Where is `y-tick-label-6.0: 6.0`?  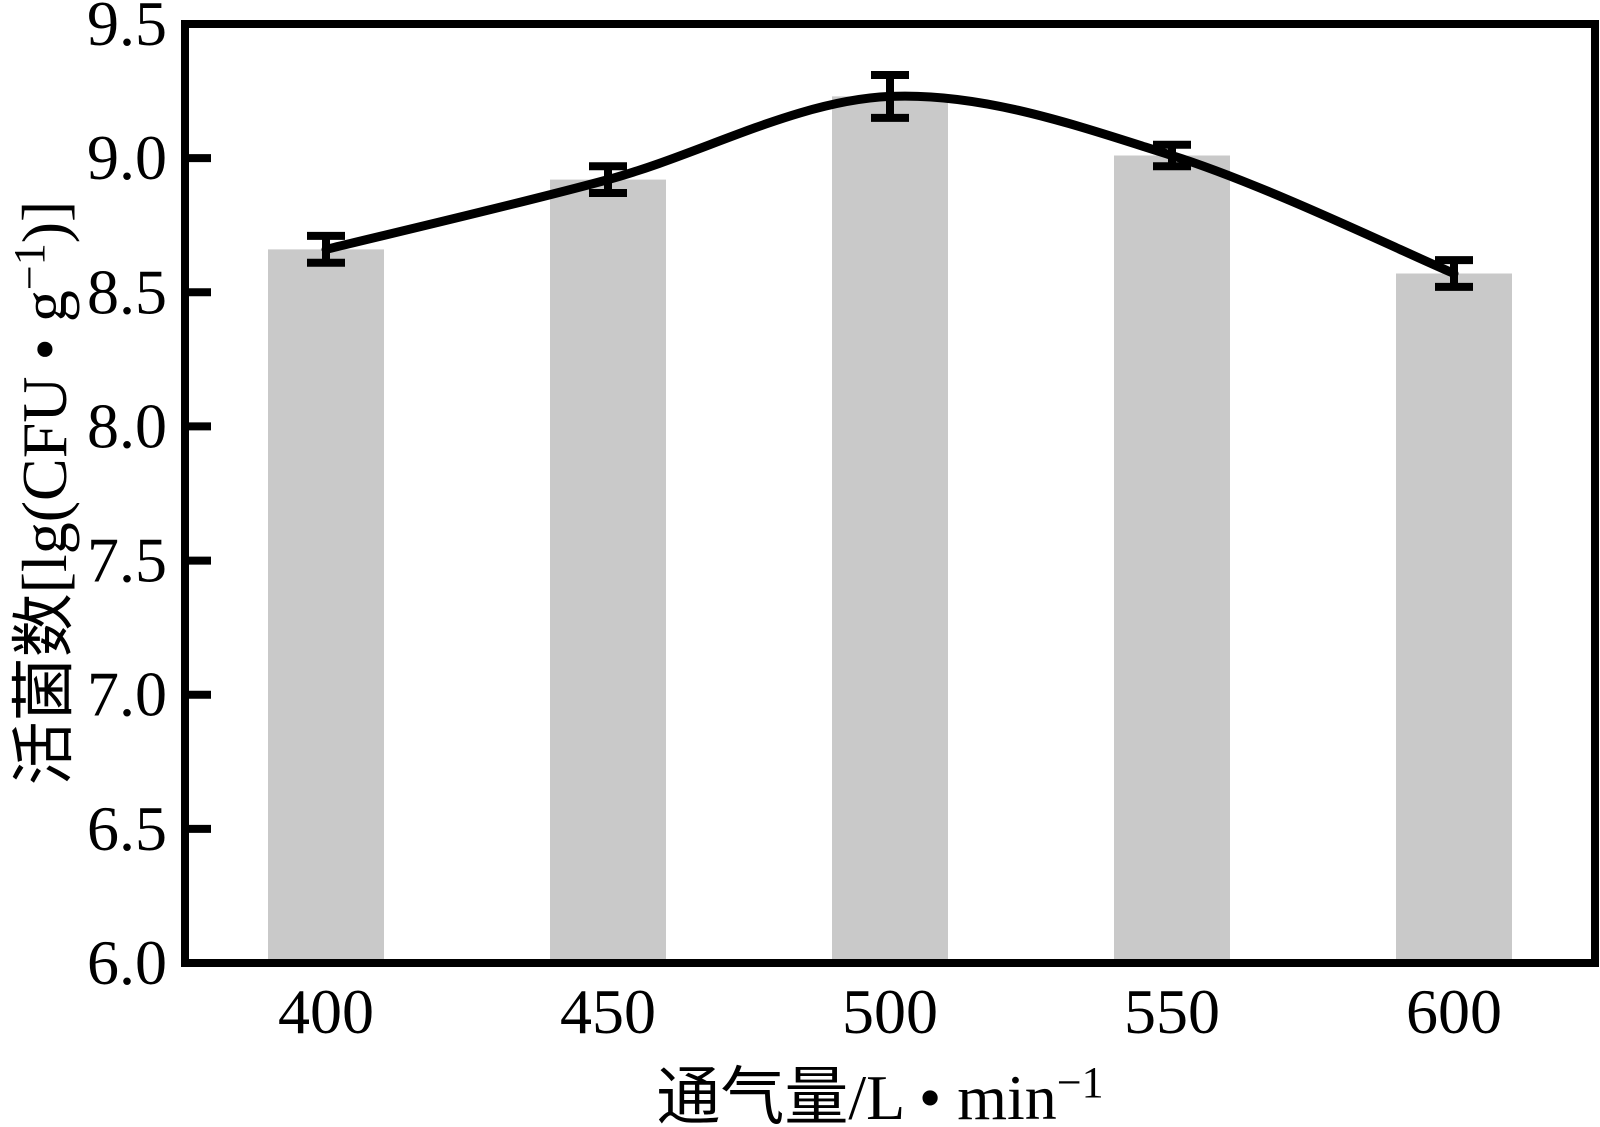 y-tick-label-6.0: 6.0 is located at coordinates (127, 962).